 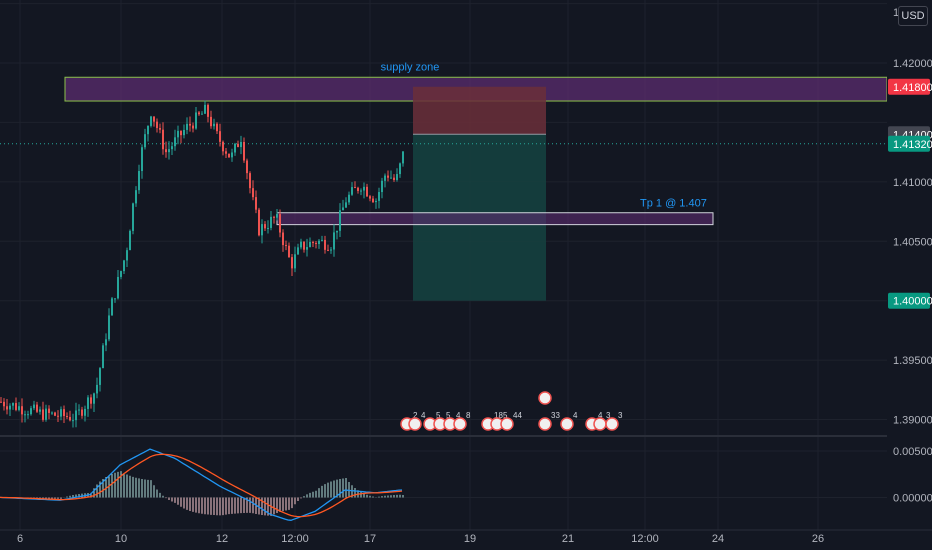 What do you see at coordinates (479, 110) in the screenshot?
I see `stop-loss-zone` at bounding box center [479, 110].